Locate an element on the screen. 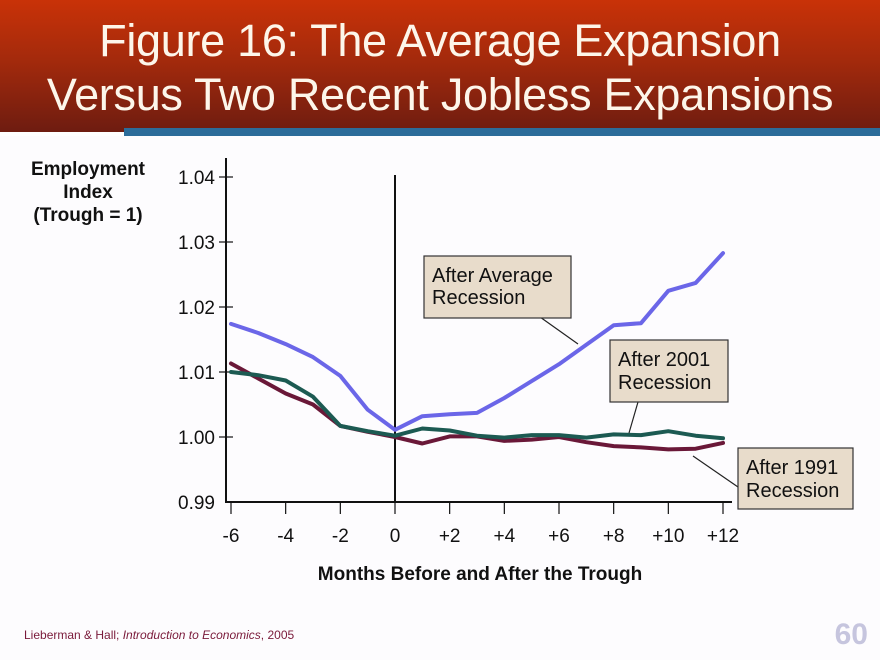 This screenshot has width=880, height=660. header-divider-white is located at coordinates (62, 134).